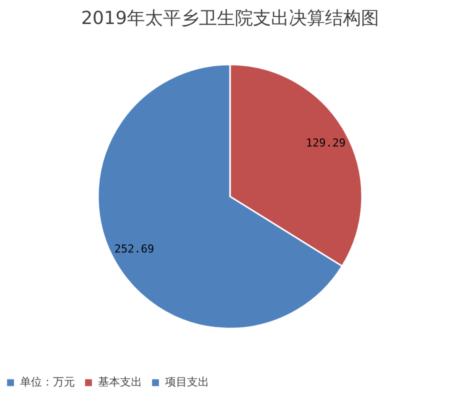 The height and width of the screenshot is (398, 460). Describe the element at coordinates (47, 382) in the screenshot. I see `legend-label: 单位：万元` at that location.